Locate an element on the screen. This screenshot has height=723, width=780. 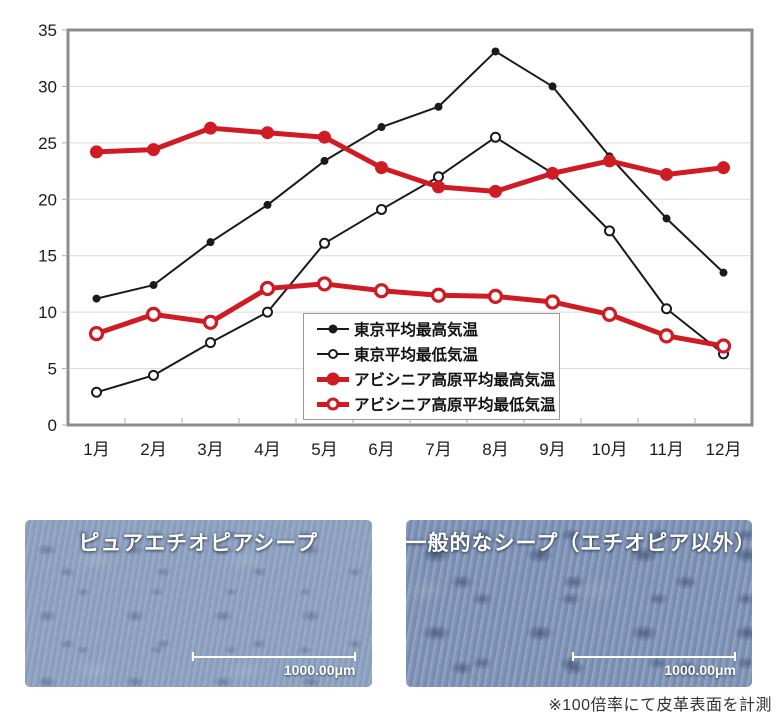
legend-item-abyssinia-max: アビシニア高原平均最高気温 is located at coordinates (436, 379).